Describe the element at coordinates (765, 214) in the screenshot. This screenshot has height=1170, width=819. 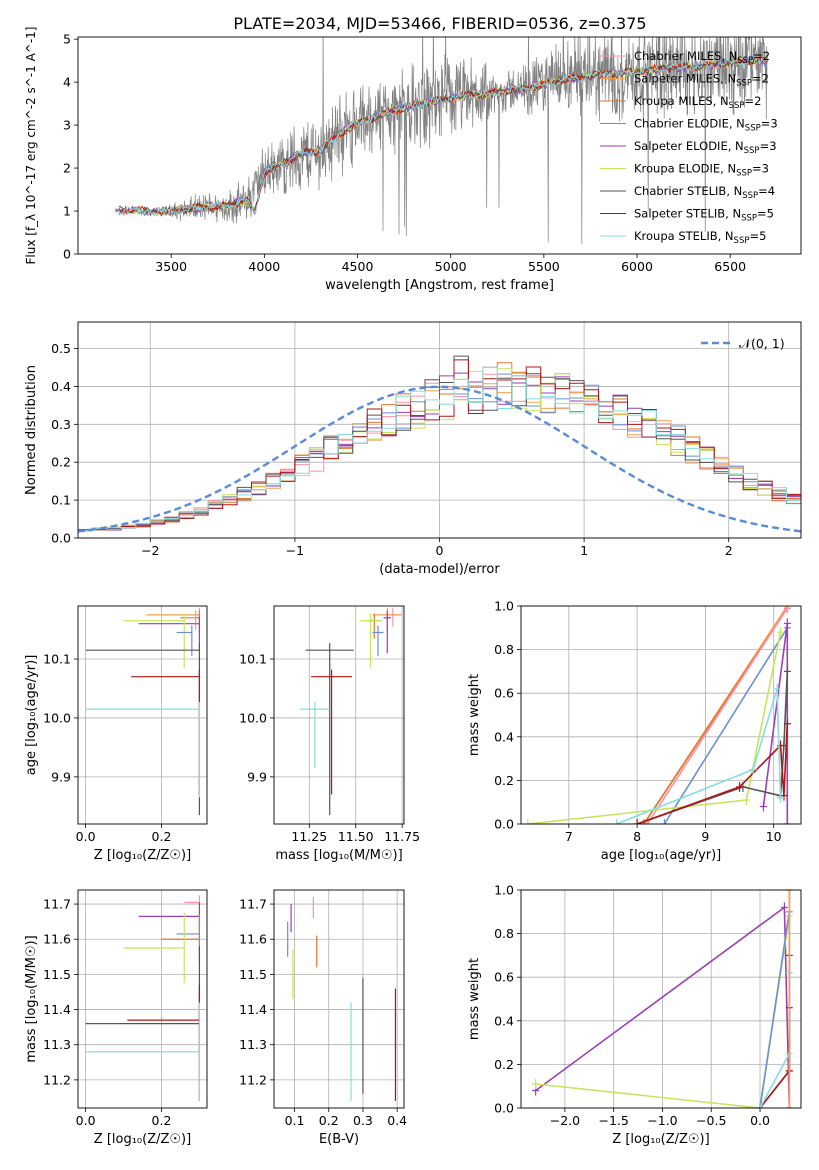
I see `legend-suffix: =5` at that location.